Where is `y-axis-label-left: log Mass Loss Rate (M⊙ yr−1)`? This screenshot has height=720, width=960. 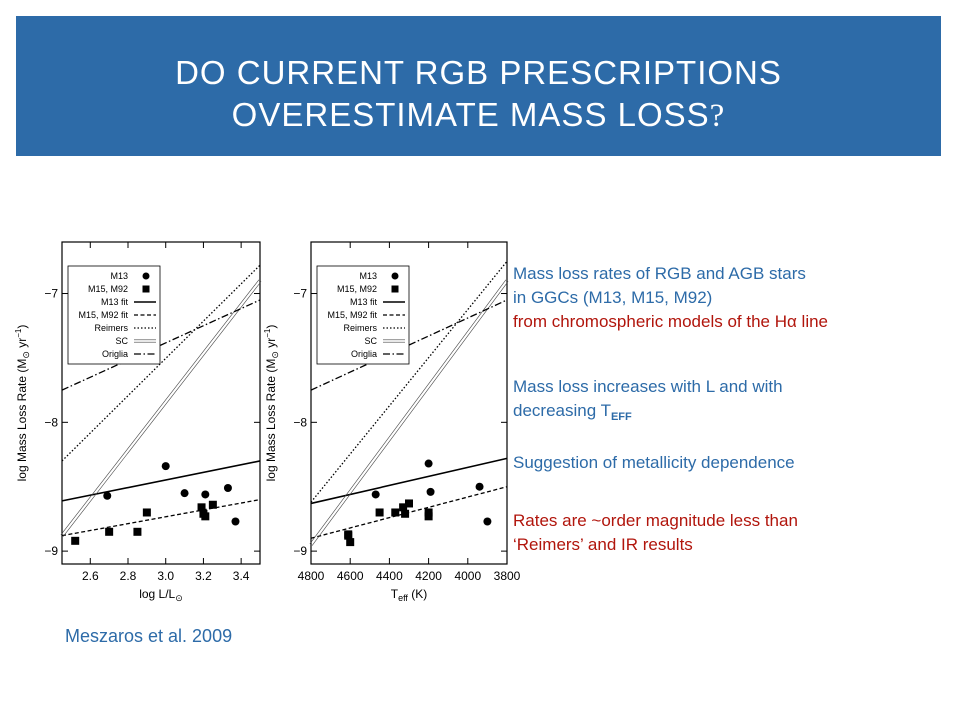 y-axis-label-left: log Mass Loss Rate (M⊙ yr−1) is located at coordinates (22, 403).